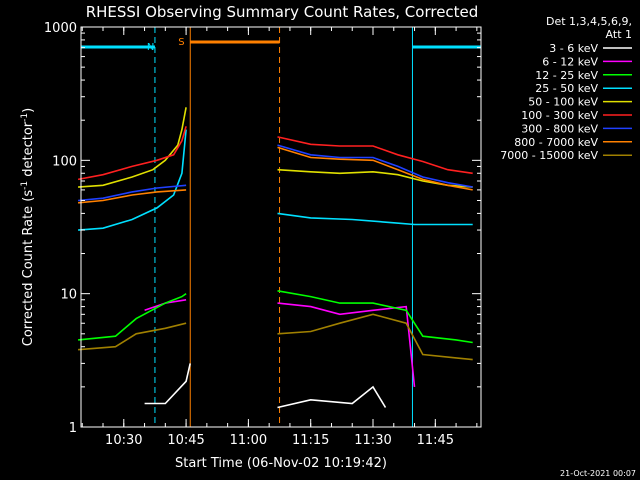 Image resolution: width=640 pixels, height=480 pixels. What do you see at coordinates (28, 268) in the screenshot?
I see `y-axis-label-main: Corrected Count Rate (s` at bounding box center [28, 268].